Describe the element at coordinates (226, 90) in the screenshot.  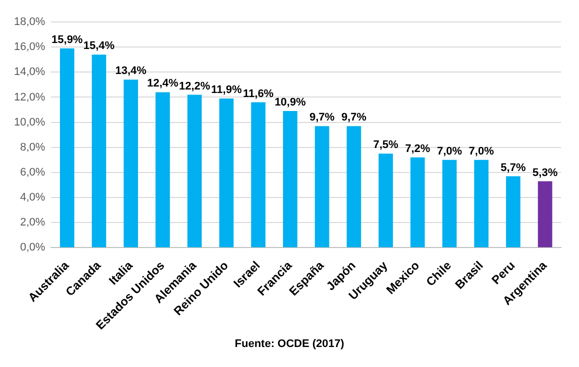
I see `data-label: 11,9%` at that location.